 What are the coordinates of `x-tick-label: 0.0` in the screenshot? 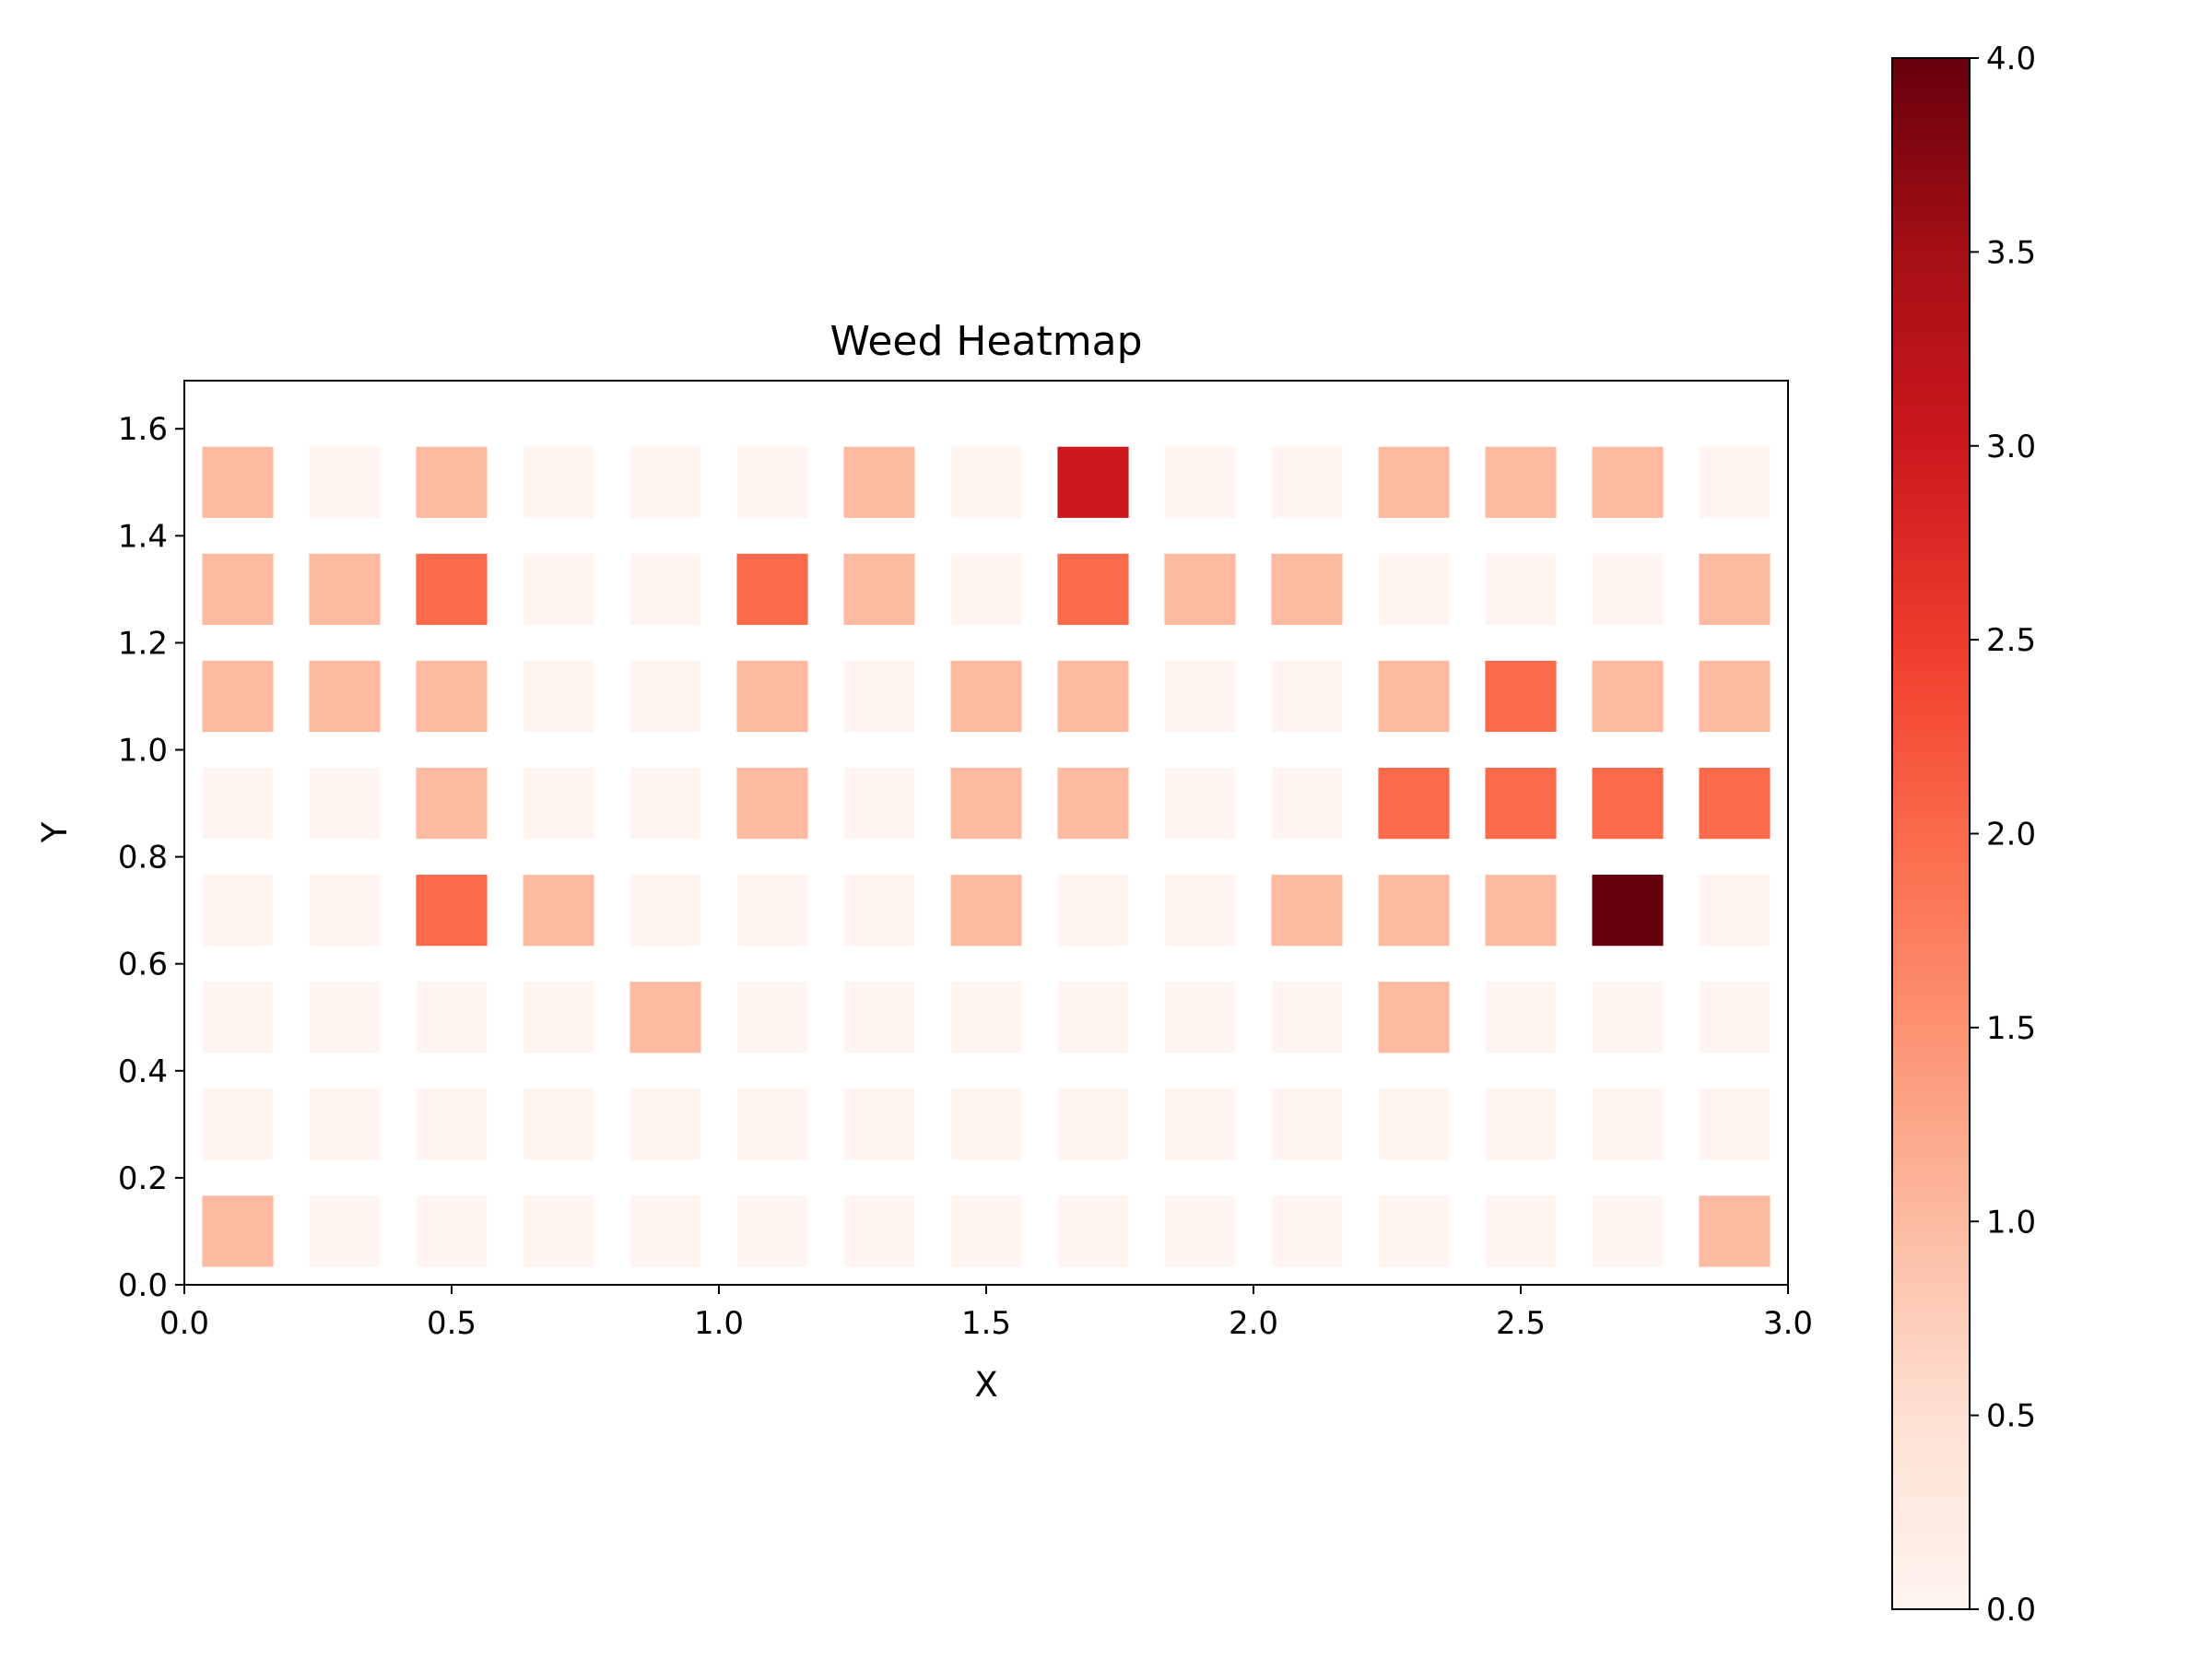 It's located at (184, 1323).